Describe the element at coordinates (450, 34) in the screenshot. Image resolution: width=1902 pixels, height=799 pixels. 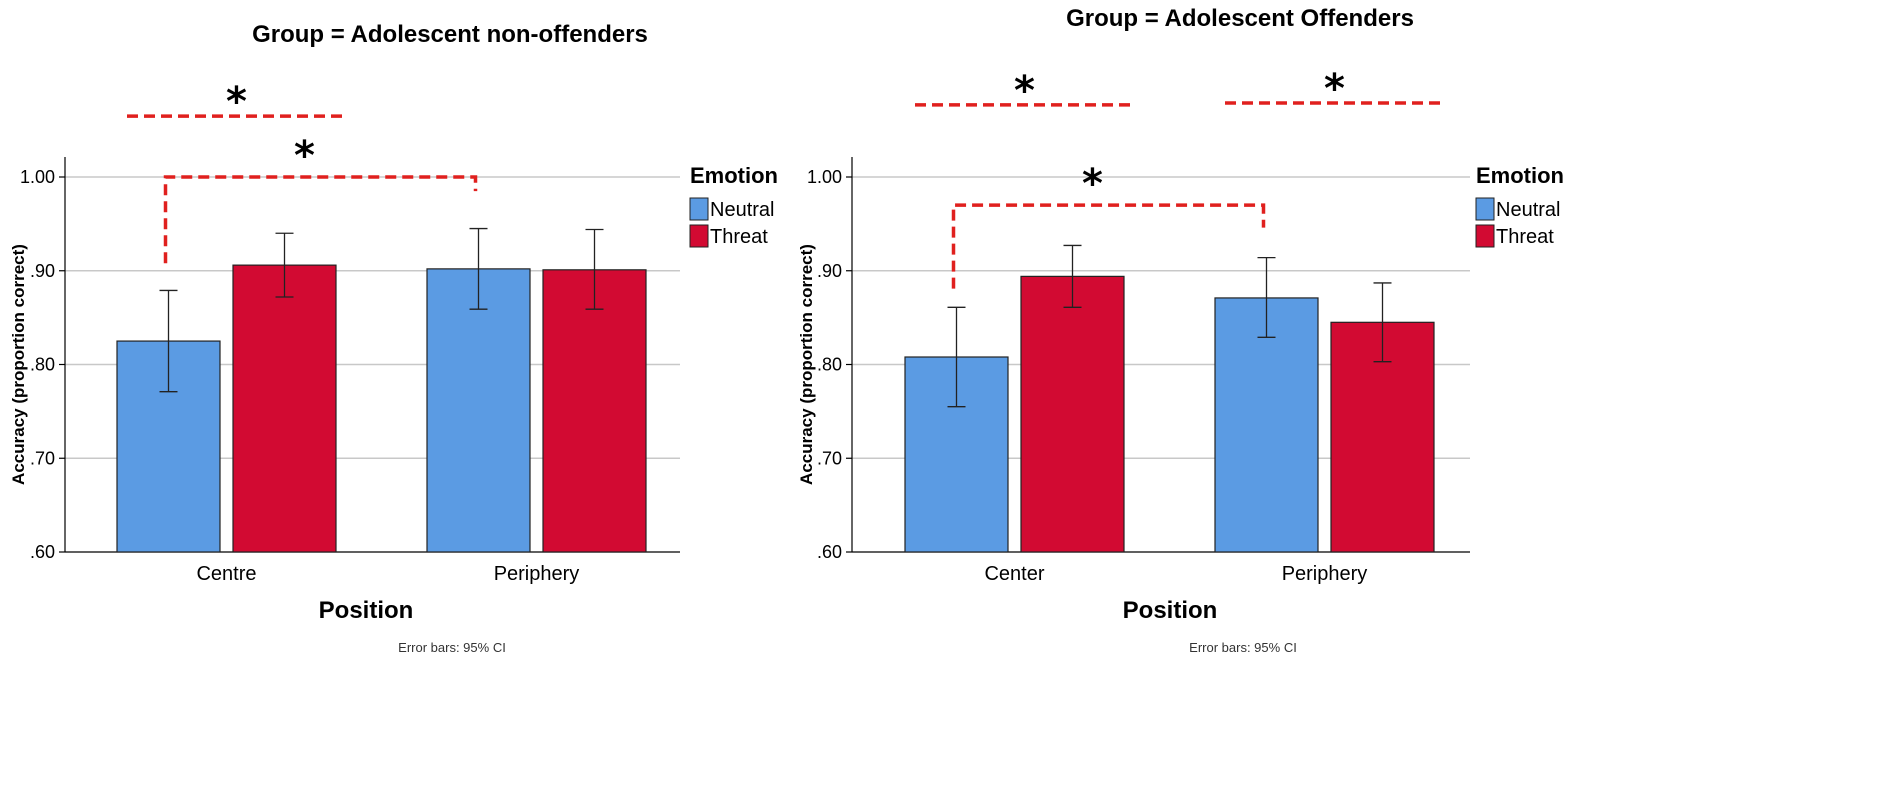
I see `chart-title: Group = Adolescent non-offenders` at that location.